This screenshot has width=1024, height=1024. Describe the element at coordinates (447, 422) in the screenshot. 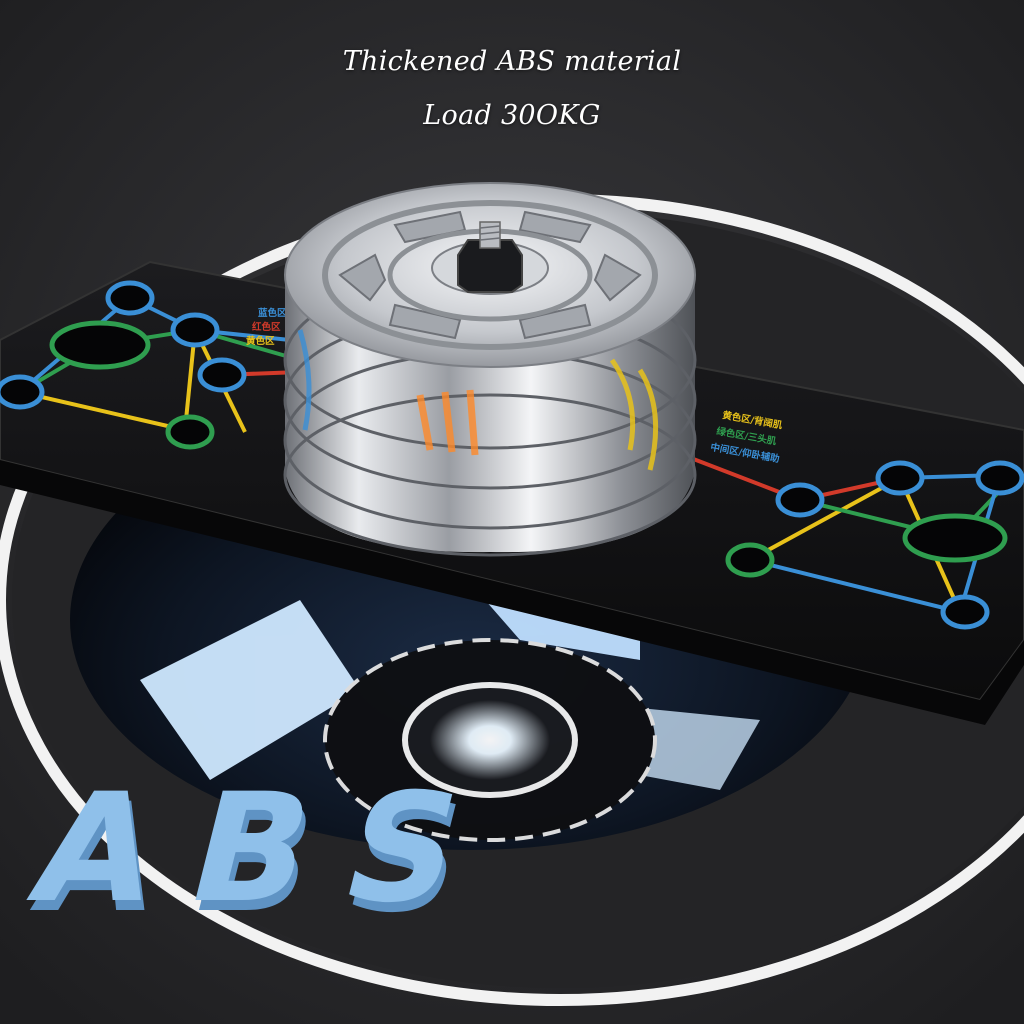

I see `reflection-orange` at that location.